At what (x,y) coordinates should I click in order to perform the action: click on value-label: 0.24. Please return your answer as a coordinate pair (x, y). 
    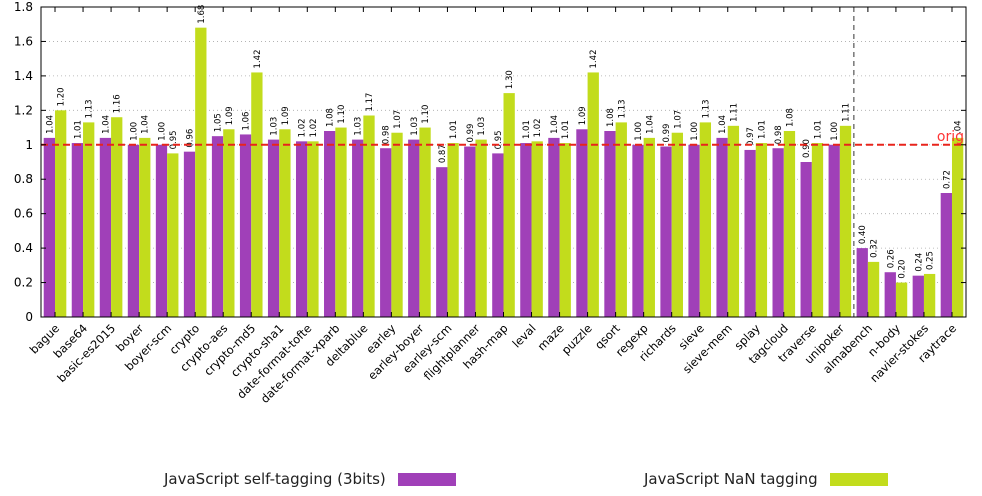
    Looking at the image, I should click on (919, 262).